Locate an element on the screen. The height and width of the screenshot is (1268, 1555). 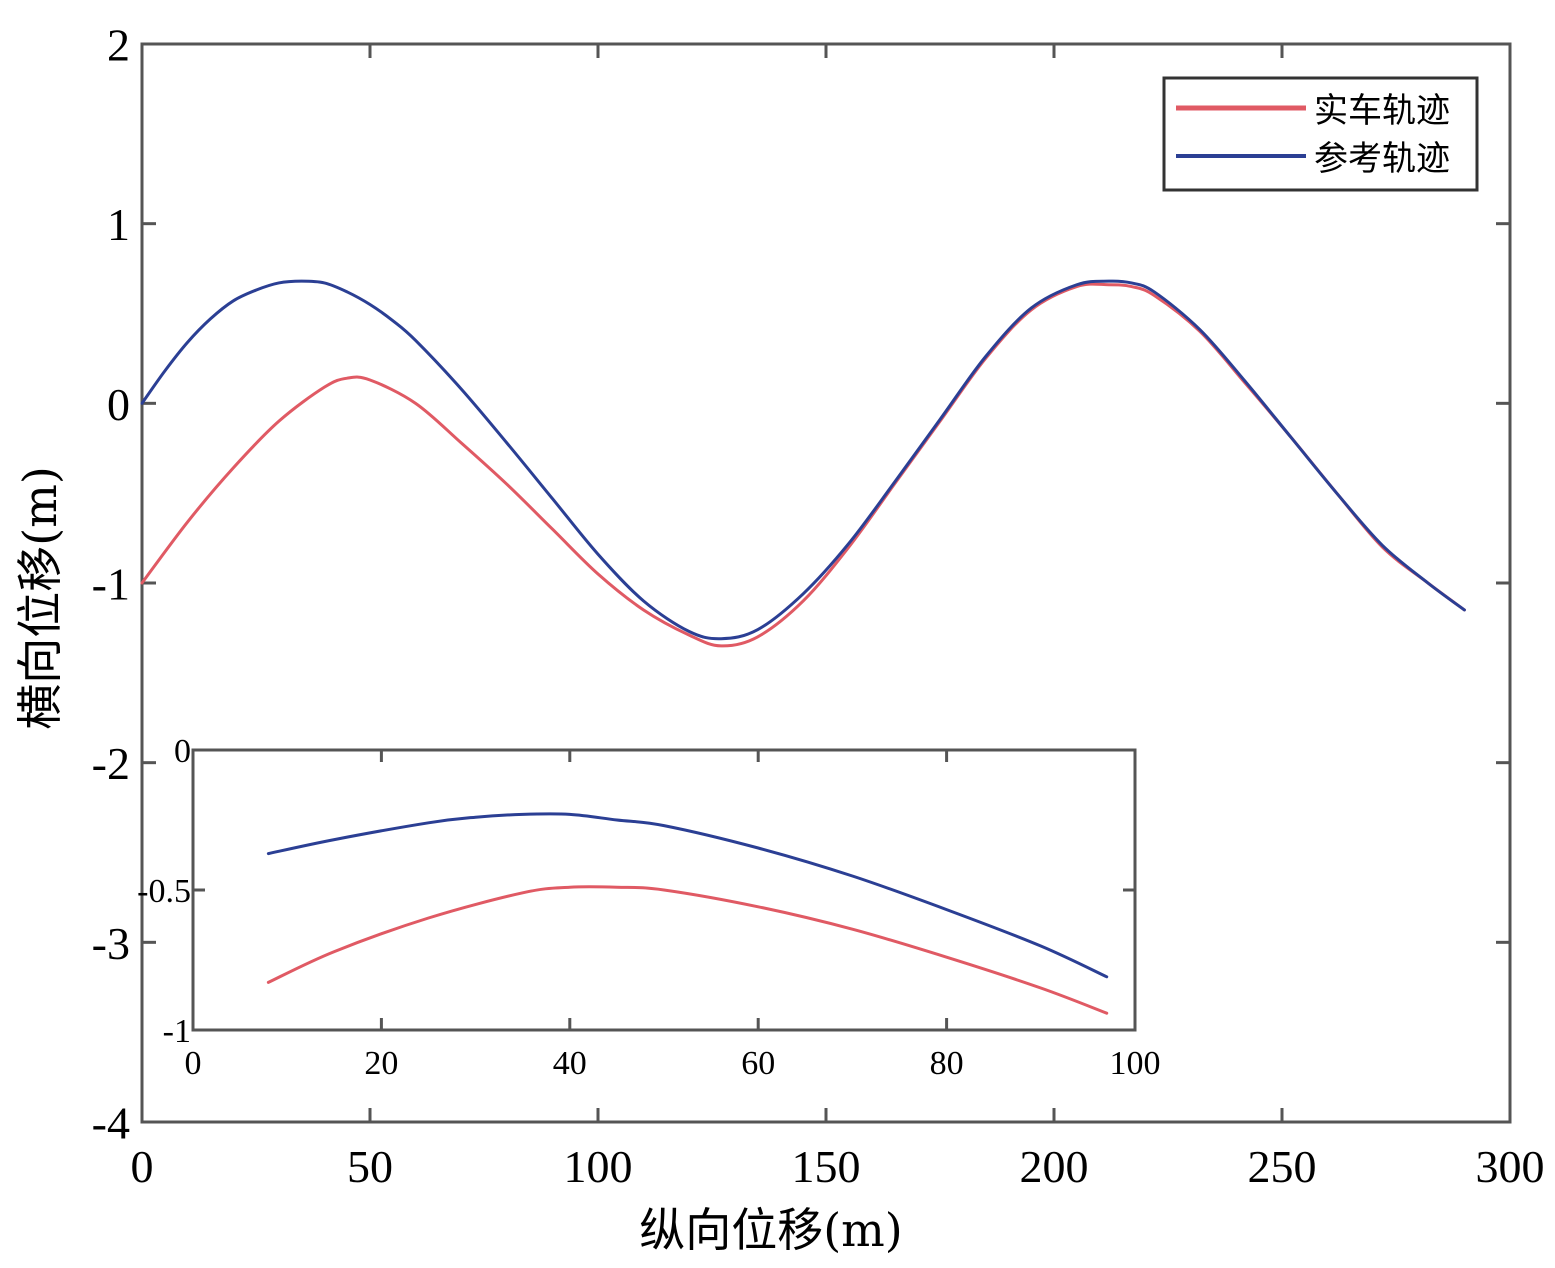
inset-x-tick-label: 60 is located at coordinates (758, 1063).